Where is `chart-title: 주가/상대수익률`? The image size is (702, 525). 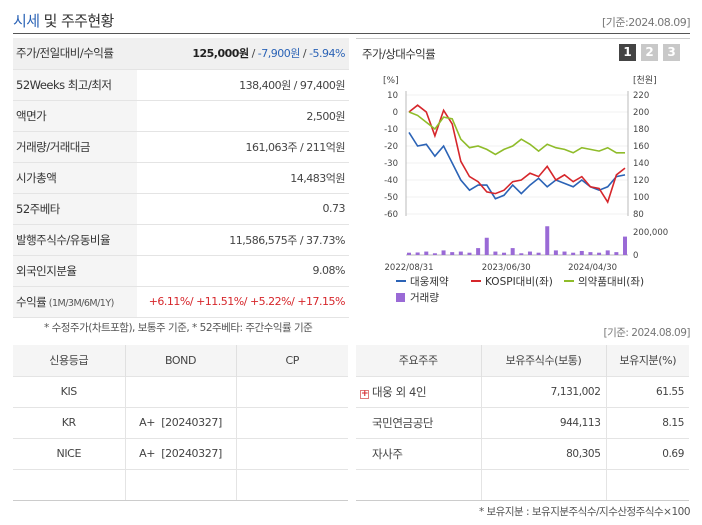
chart-title: 주가/상대수익률 is located at coordinates (399, 54).